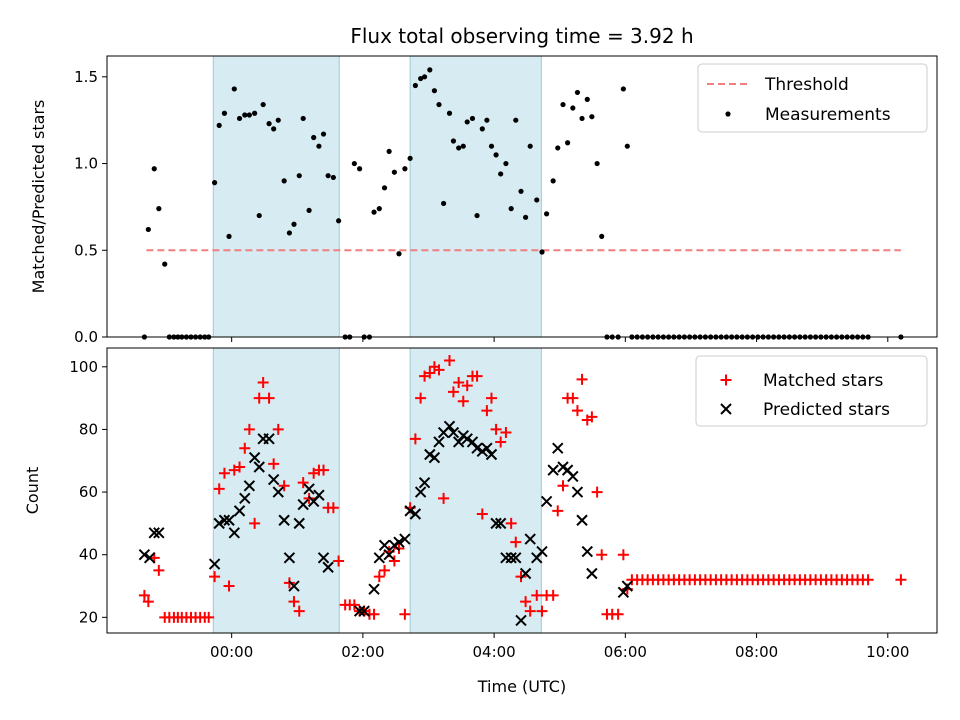 The width and height of the screenshot is (960, 720). Describe the element at coordinates (86, 337) in the screenshot. I see `y-tick-label: 0.0` at that location.